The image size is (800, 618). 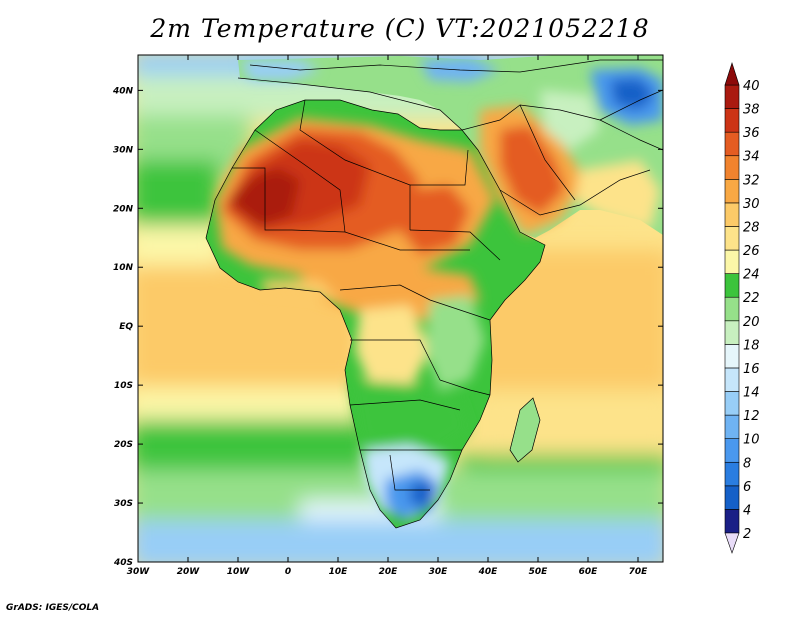 What do you see at coordinates (751, 393) in the screenshot?
I see `colorbar-label: 14` at bounding box center [751, 393].